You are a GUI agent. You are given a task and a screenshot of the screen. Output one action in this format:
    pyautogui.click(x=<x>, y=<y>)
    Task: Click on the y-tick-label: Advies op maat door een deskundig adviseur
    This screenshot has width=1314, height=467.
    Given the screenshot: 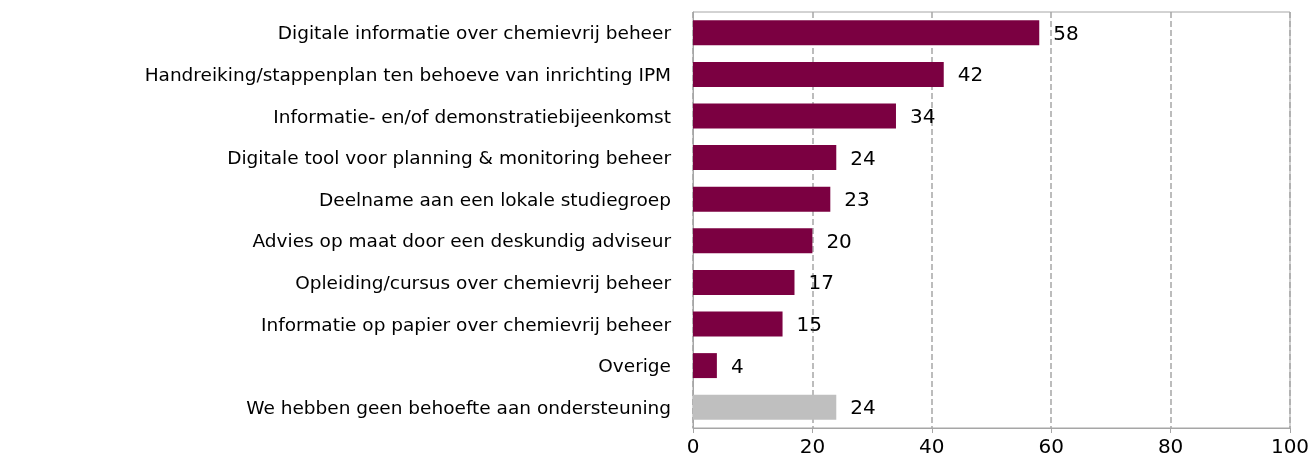 What is the action you would take?
    pyautogui.click(x=462, y=241)
    